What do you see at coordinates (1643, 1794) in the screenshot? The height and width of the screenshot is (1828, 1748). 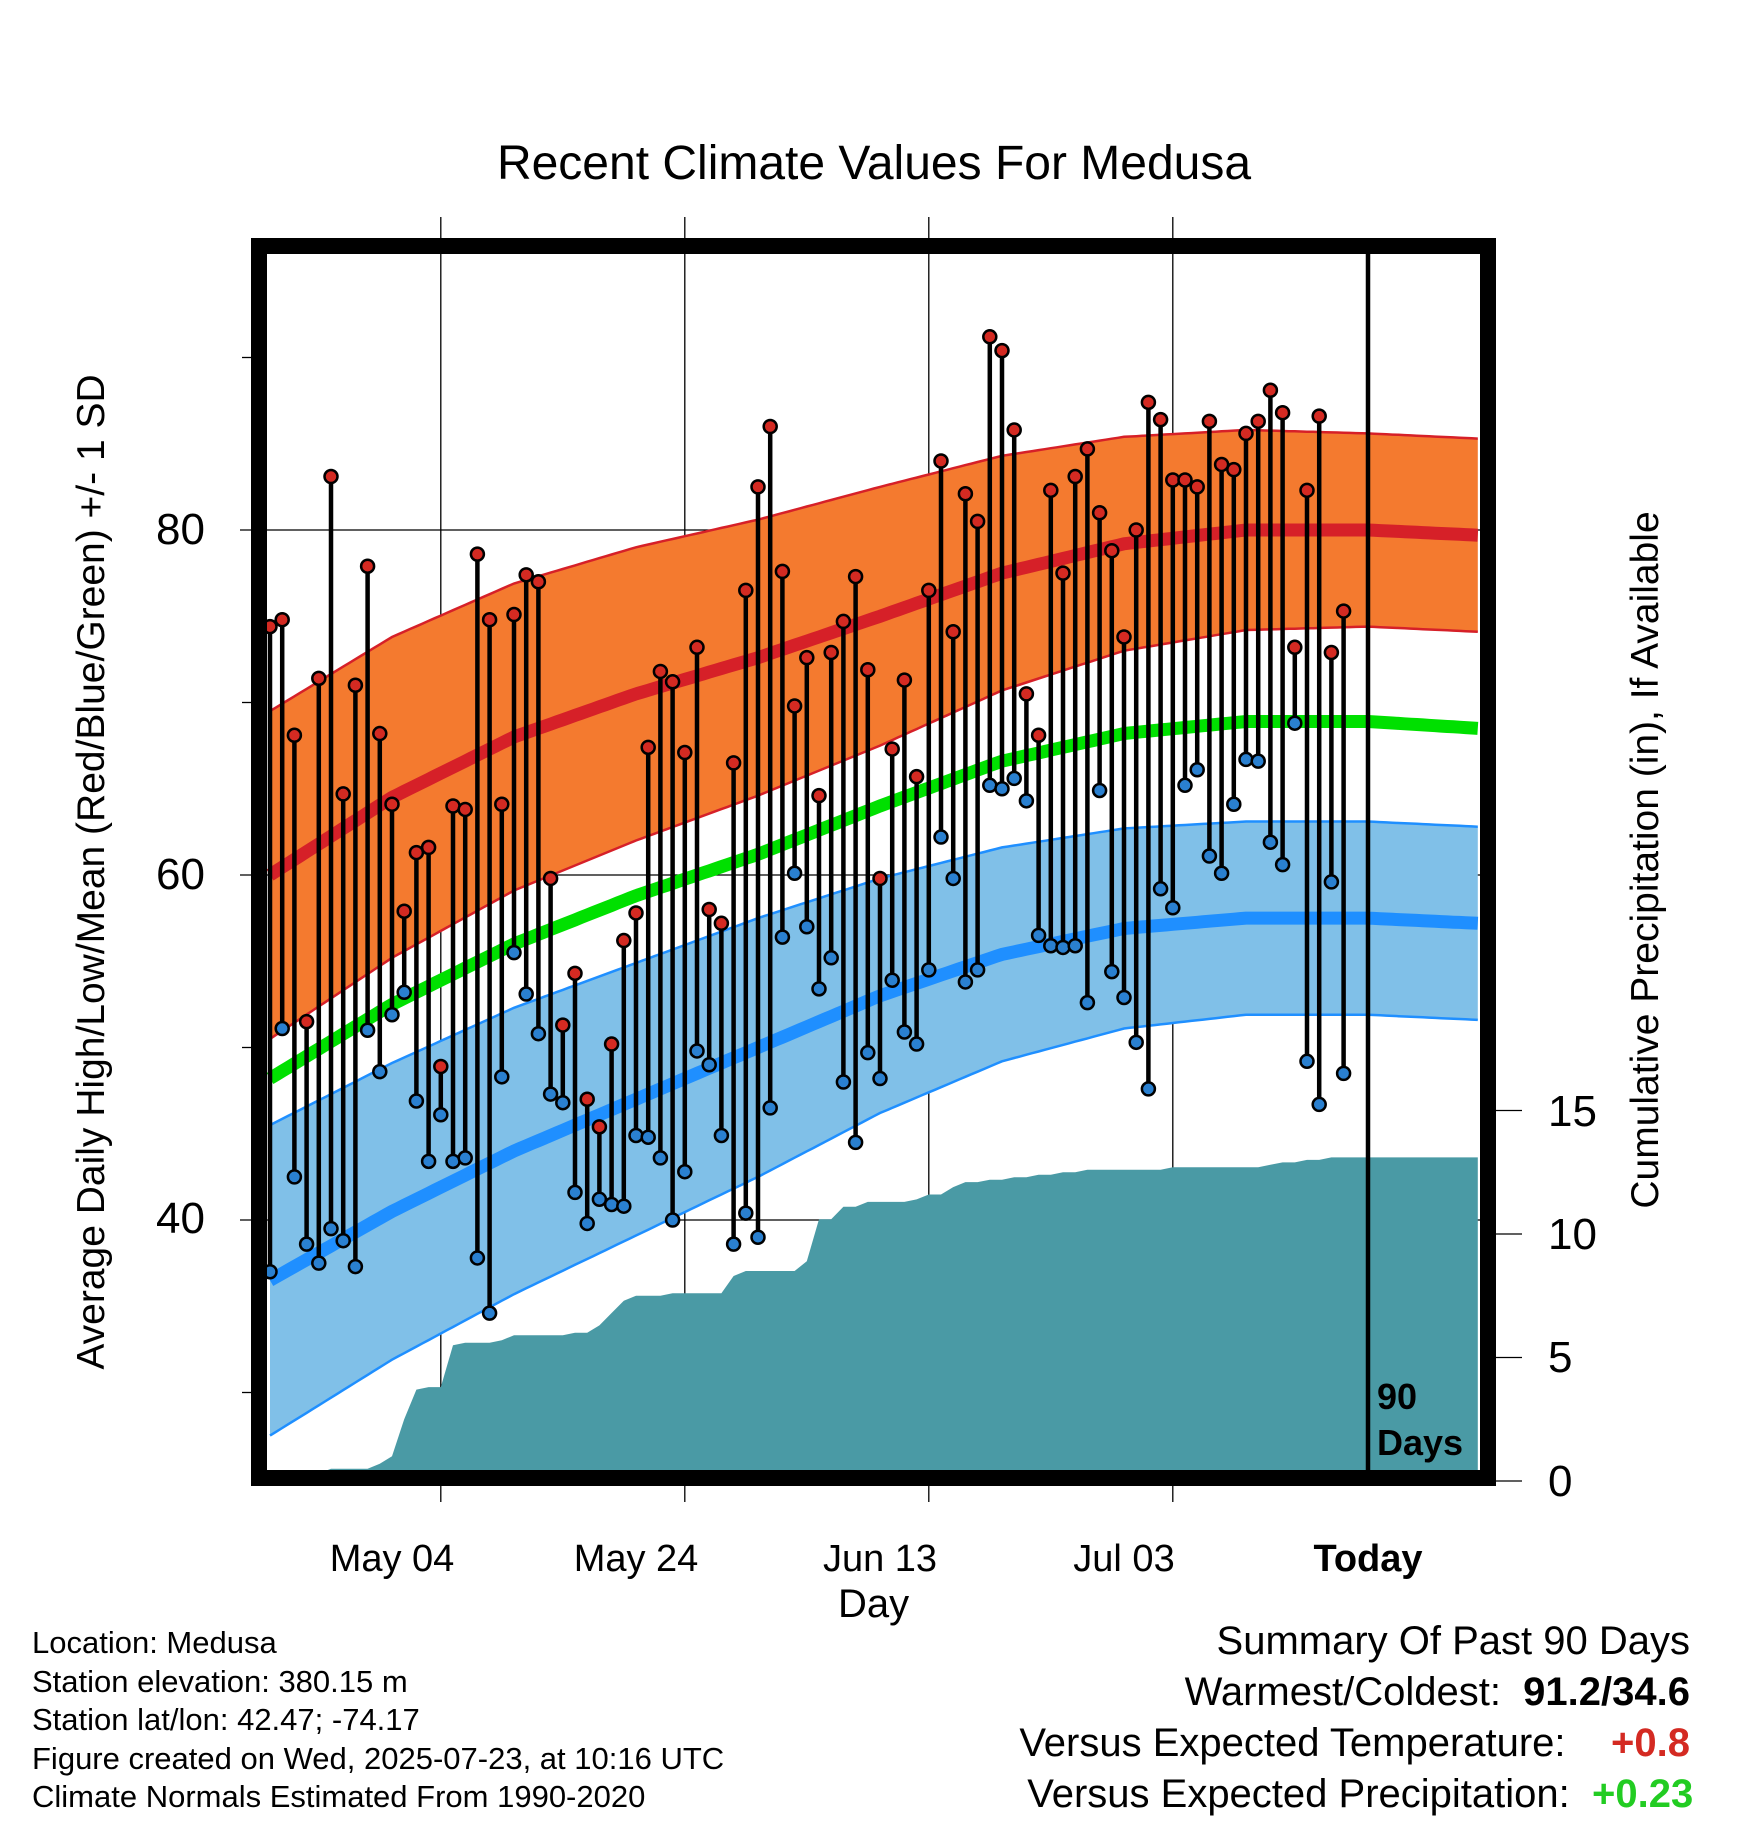 I see `precip-value: +0.23` at bounding box center [1643, 1794].